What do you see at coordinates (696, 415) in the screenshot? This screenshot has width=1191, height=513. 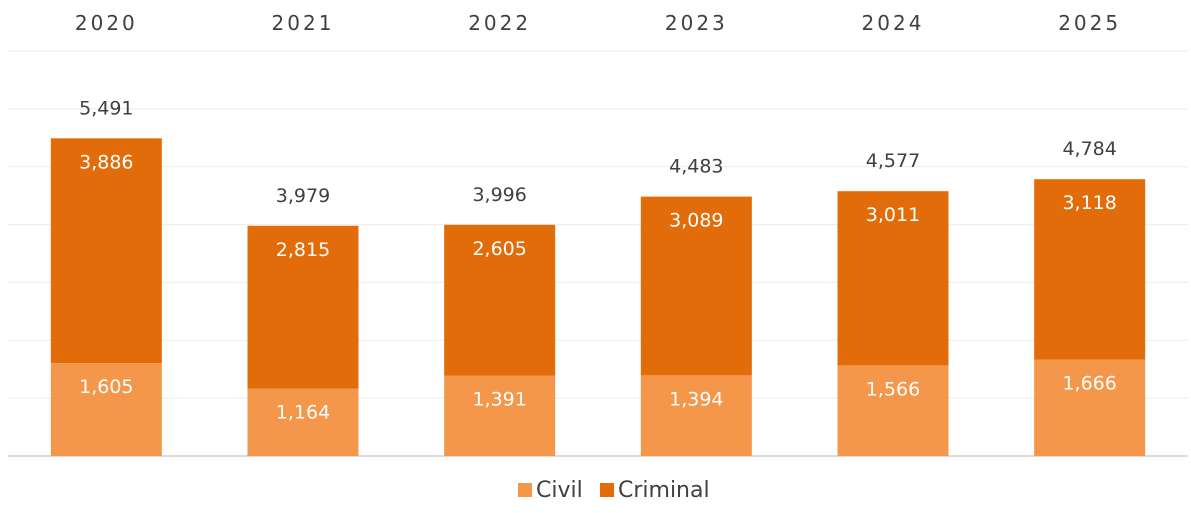 I see `bar-civil-2023` at bounding box center [696, 415].